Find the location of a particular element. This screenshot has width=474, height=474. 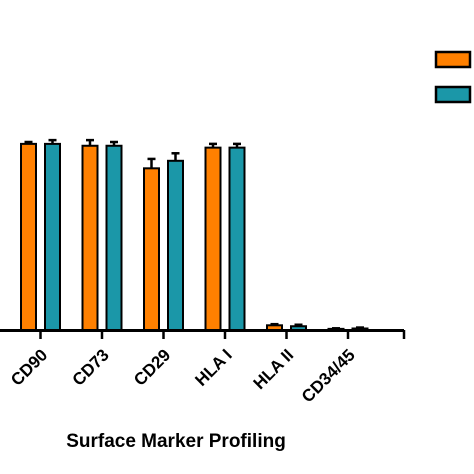

x-tick-label-1: CD90 is located at coordinates (29, 367).